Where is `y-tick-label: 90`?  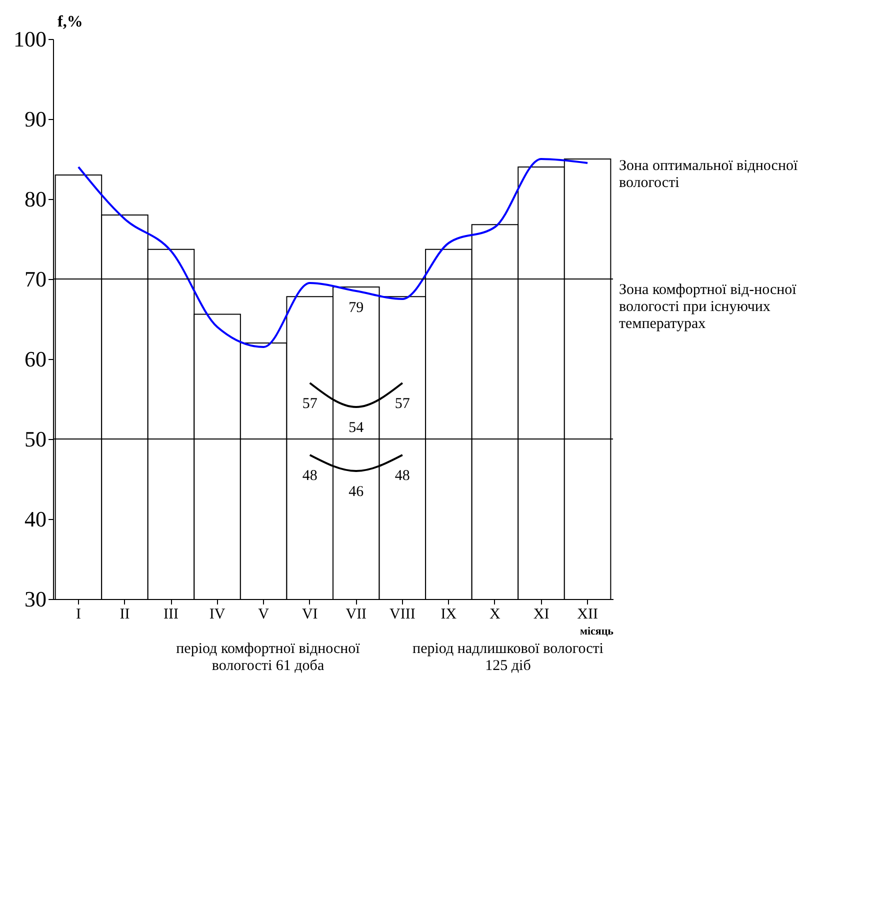
y-tick-label: 90 is located at coordinates (35, 119).